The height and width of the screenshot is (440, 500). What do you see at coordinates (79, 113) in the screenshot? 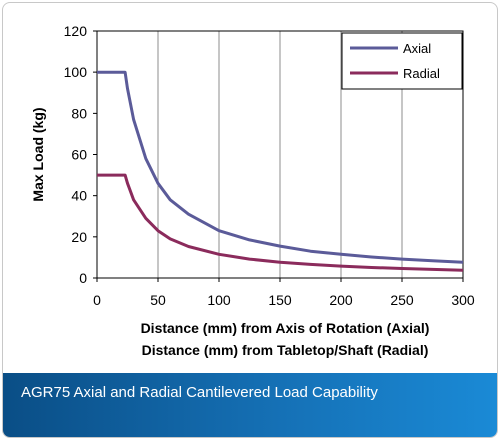
I see `y-tick-label: 80` at bounding box center [79, 113].